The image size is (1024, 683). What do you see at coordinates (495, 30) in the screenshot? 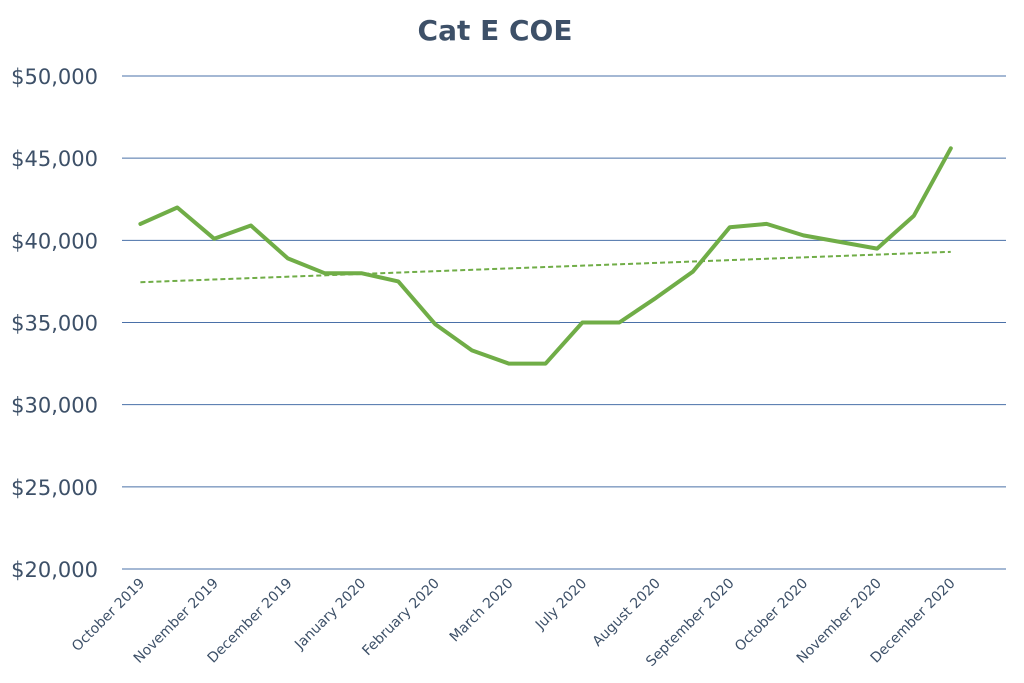
I see `chart-title: Cat E COE` at bounding box center [495, 30].